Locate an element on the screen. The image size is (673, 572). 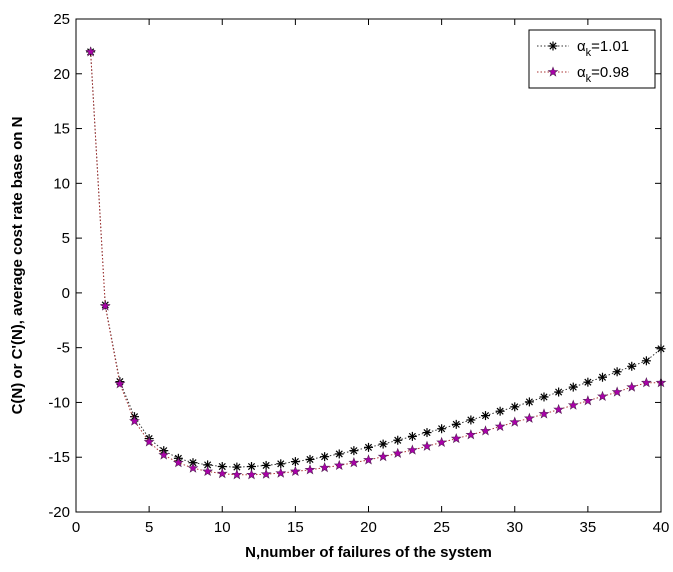
y-tick-label: -5 is located at coordinates (63, 348).